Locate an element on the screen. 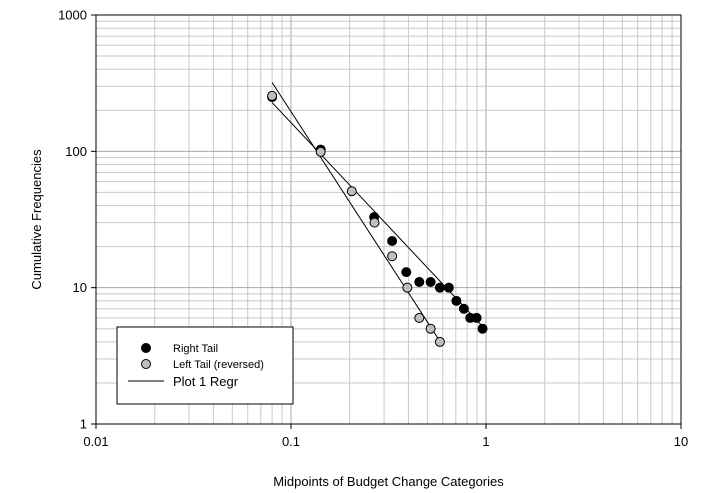  x-tick-label: 1 is located at coordinates (485, 441).